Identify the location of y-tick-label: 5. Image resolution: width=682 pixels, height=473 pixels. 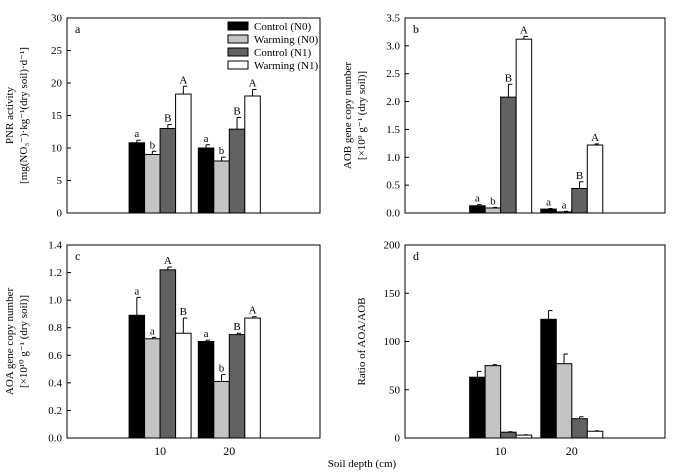
(60, 181).